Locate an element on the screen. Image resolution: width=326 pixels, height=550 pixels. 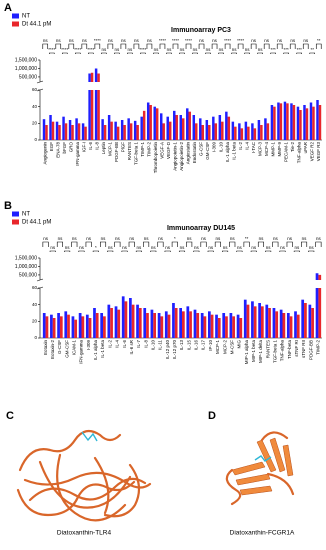
y-tick-label: 40 is located at coordinates (35, 106).